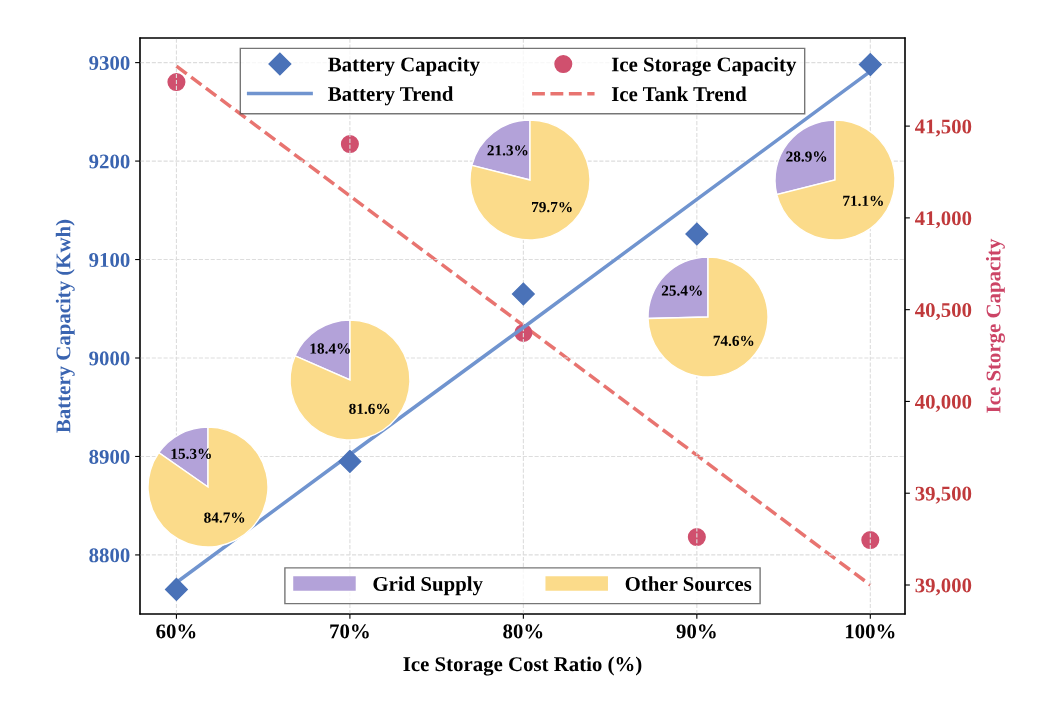  What do you see at coordinates (696, 631) in the screenshot?
I see `x-tick-label: 90%` at bounding box center [696, 631].